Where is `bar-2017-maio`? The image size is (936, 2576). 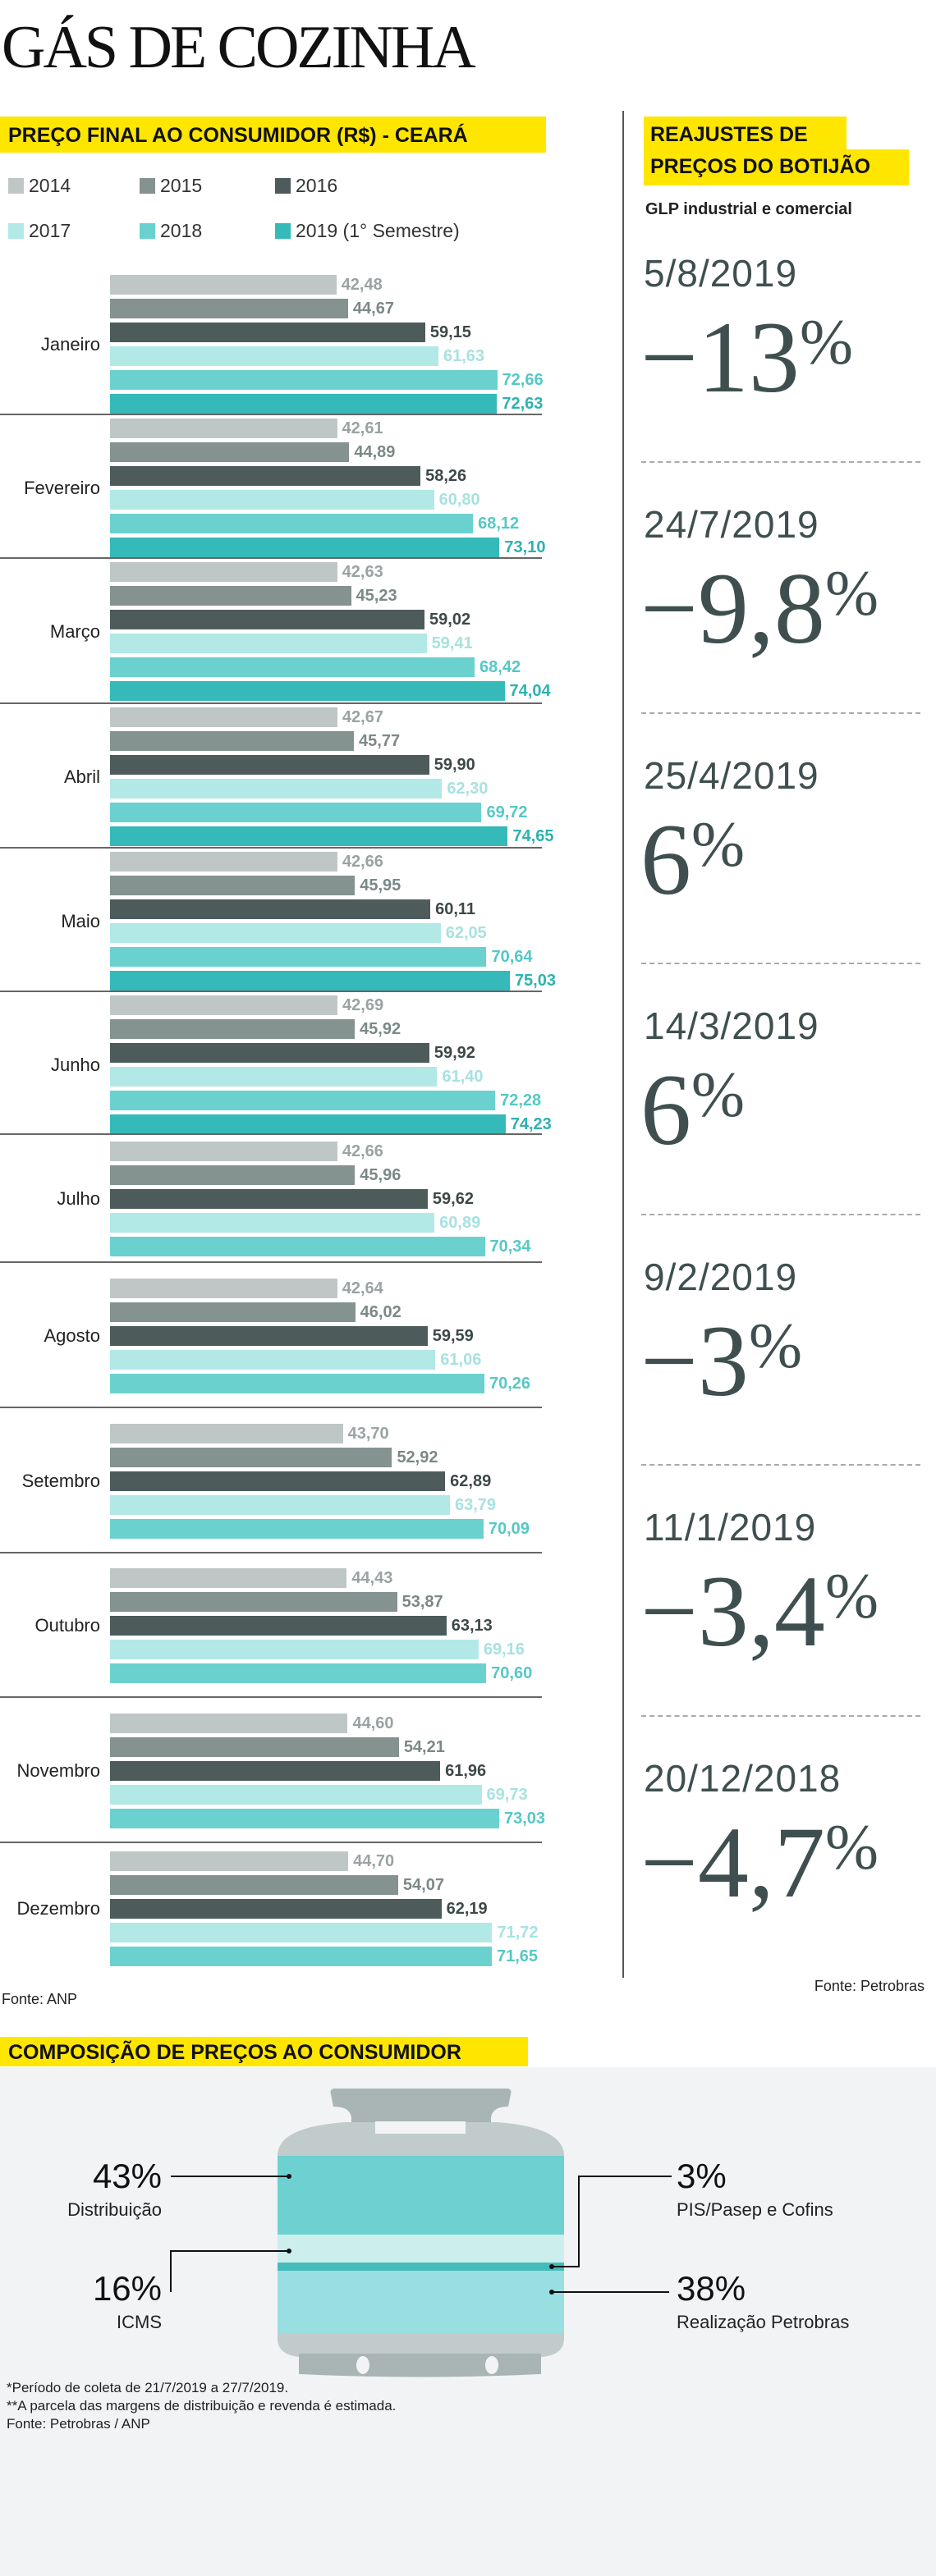
bar-2017-maio is located at coordinates (275, 933).